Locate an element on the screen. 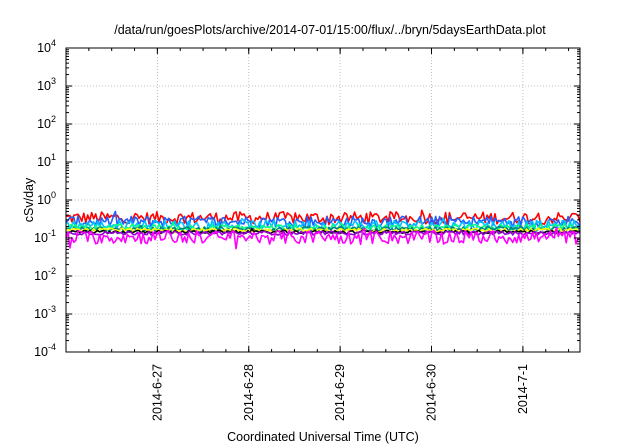 The height and width of the screenshot is (448, 640). y-tick-label: 10⁴ is located at coordinates (46, 46).